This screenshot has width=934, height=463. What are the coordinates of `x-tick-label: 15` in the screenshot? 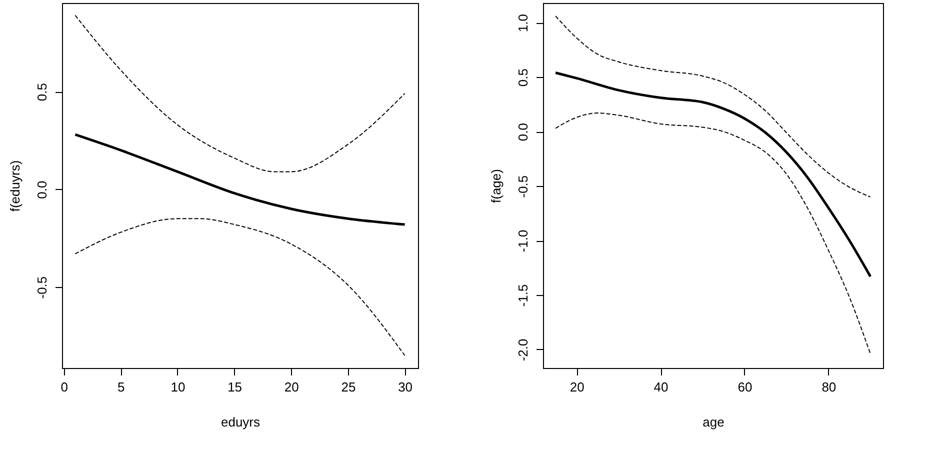 It's located at (235, 387).